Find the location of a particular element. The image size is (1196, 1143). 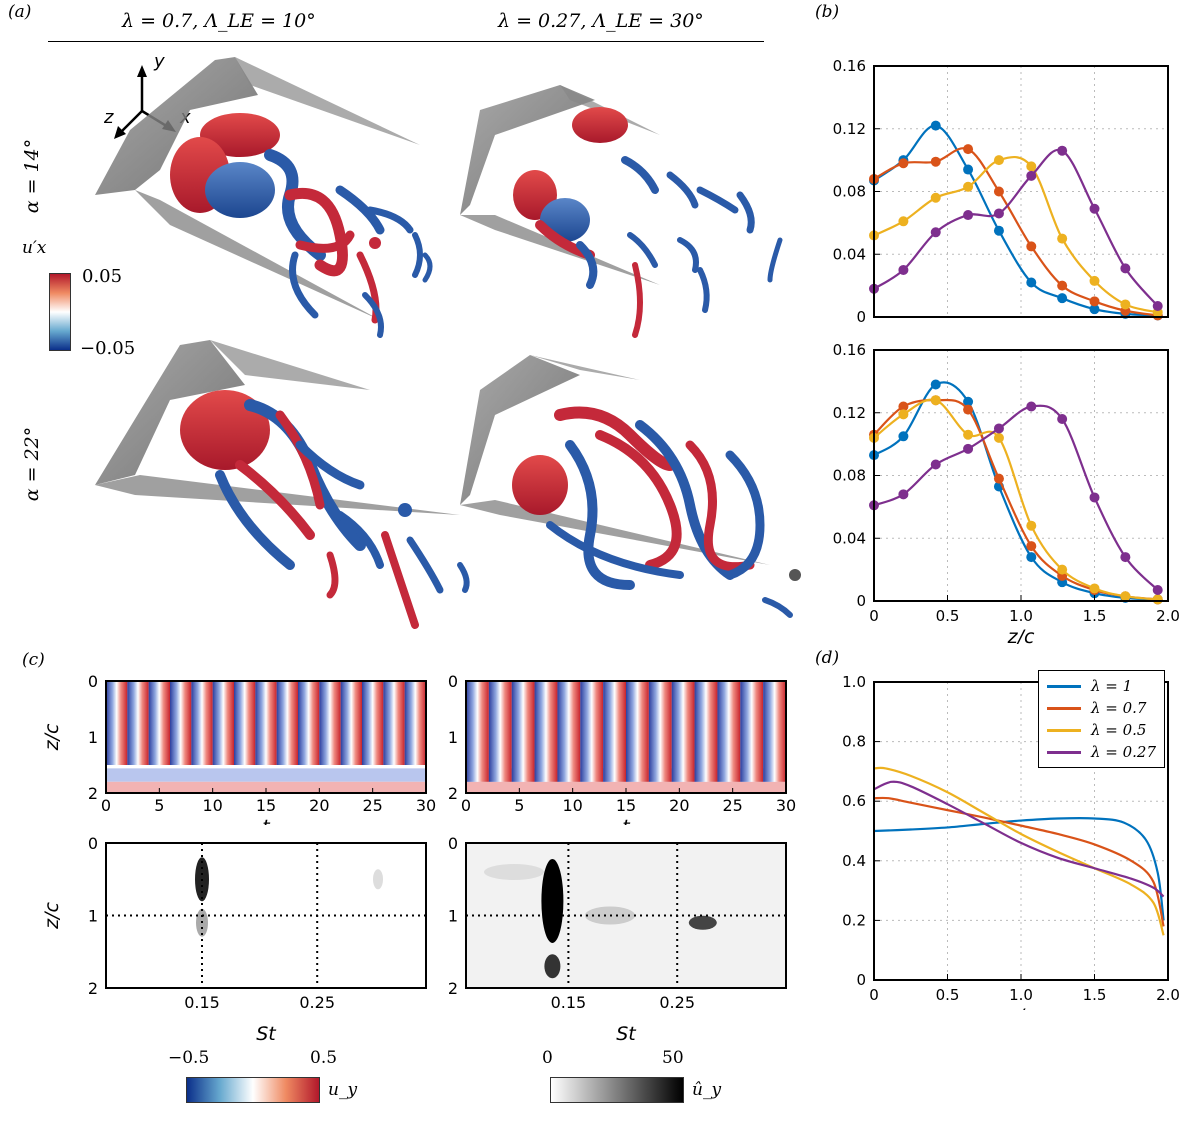

wing-bottom-right is located at coordinates (615, 460).